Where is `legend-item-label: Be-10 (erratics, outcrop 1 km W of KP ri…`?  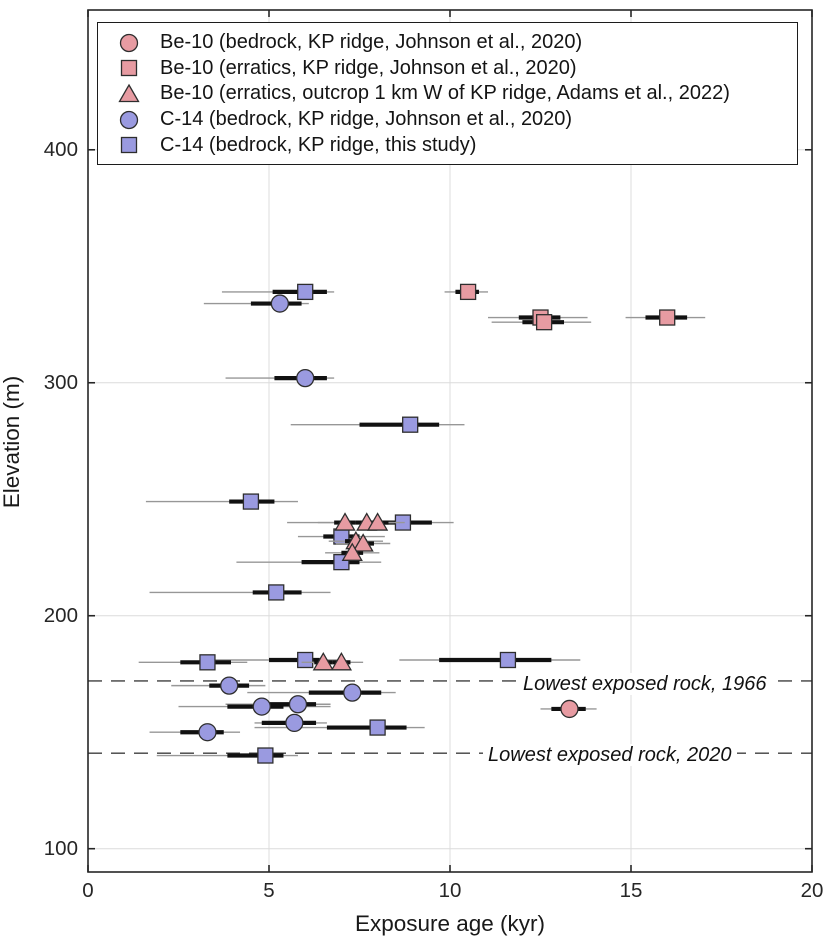
legend-item-label: Be-10 (erratics, outcrop 1 km W of KP ri… is located at coordinates (445, 93).